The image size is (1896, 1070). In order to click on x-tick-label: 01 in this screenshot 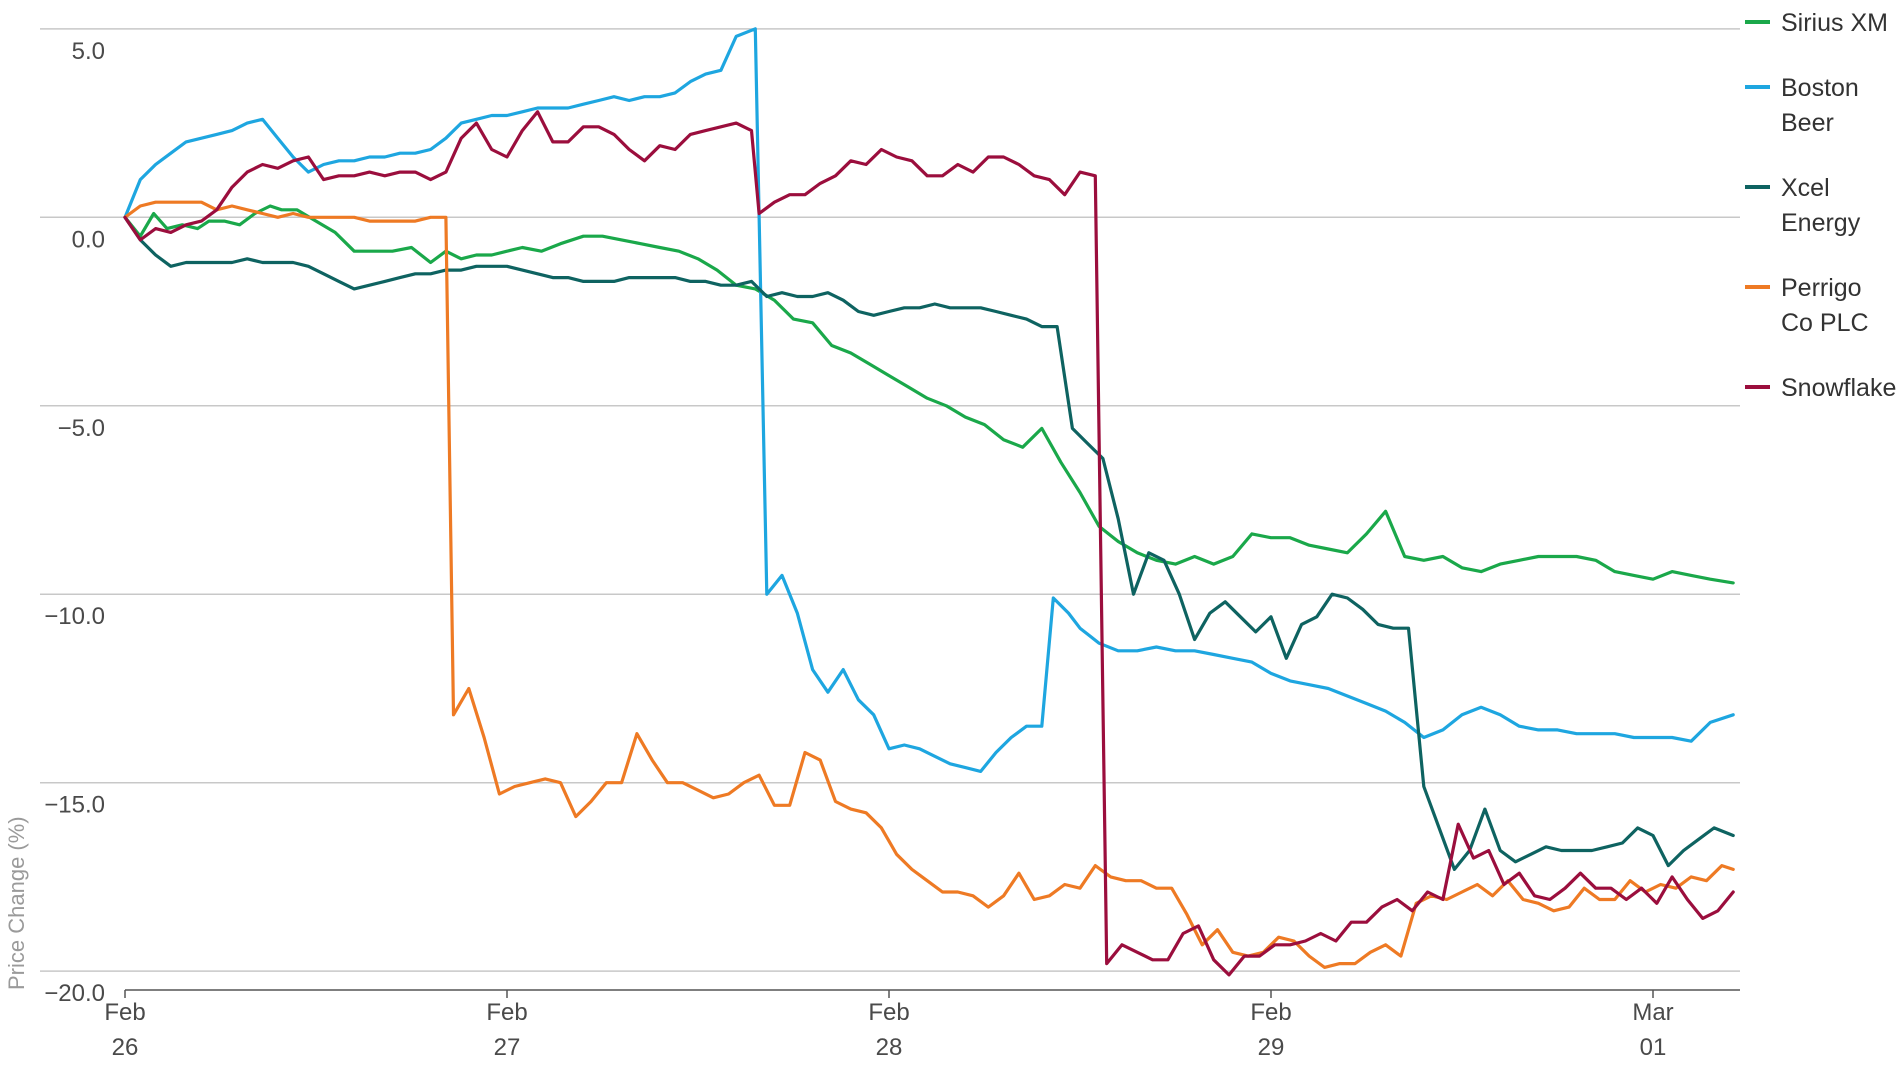, I will do `click(1653, 1047)`.